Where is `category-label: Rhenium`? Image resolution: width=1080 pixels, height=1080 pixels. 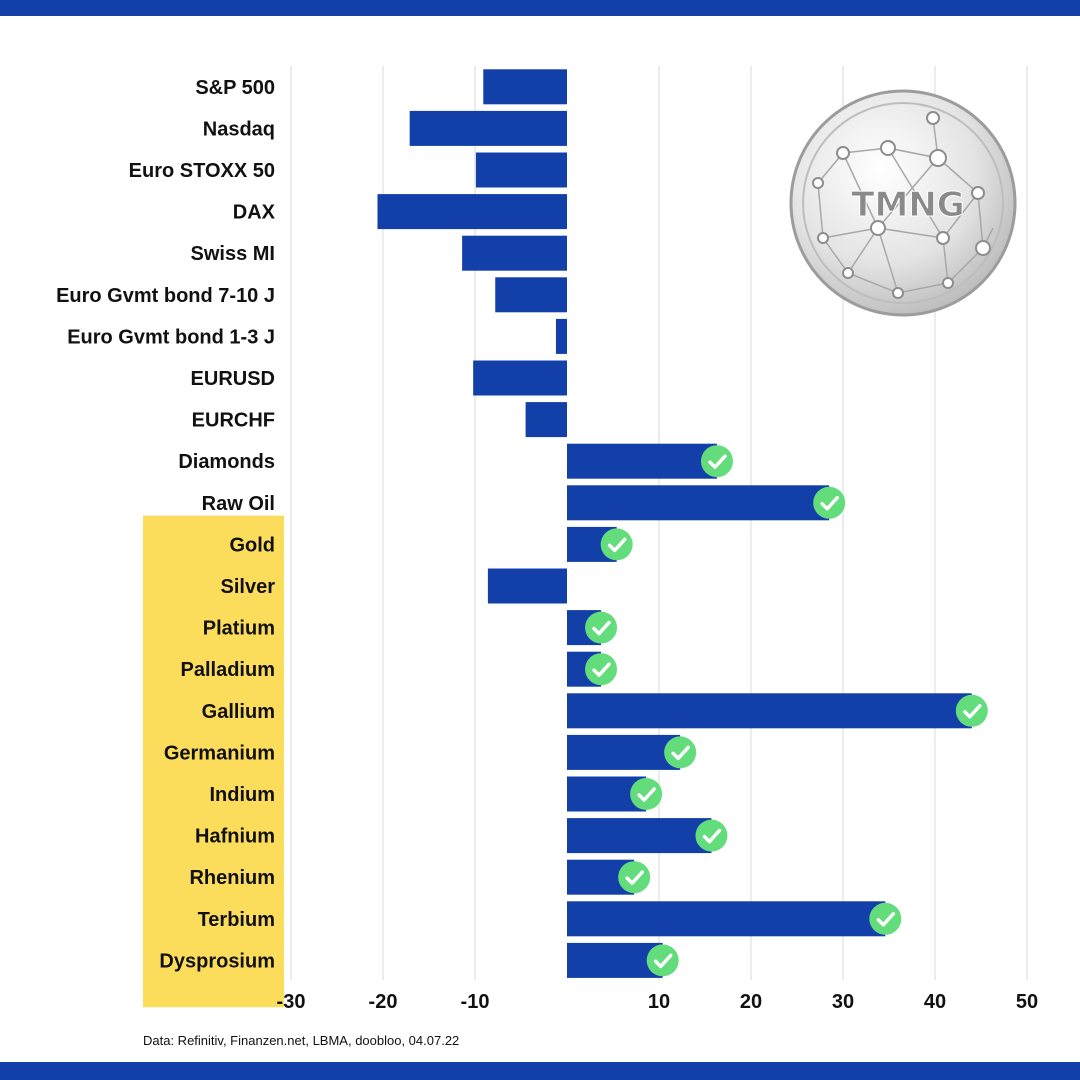
category-label: Rhenium is located at coordinates (232, 878).